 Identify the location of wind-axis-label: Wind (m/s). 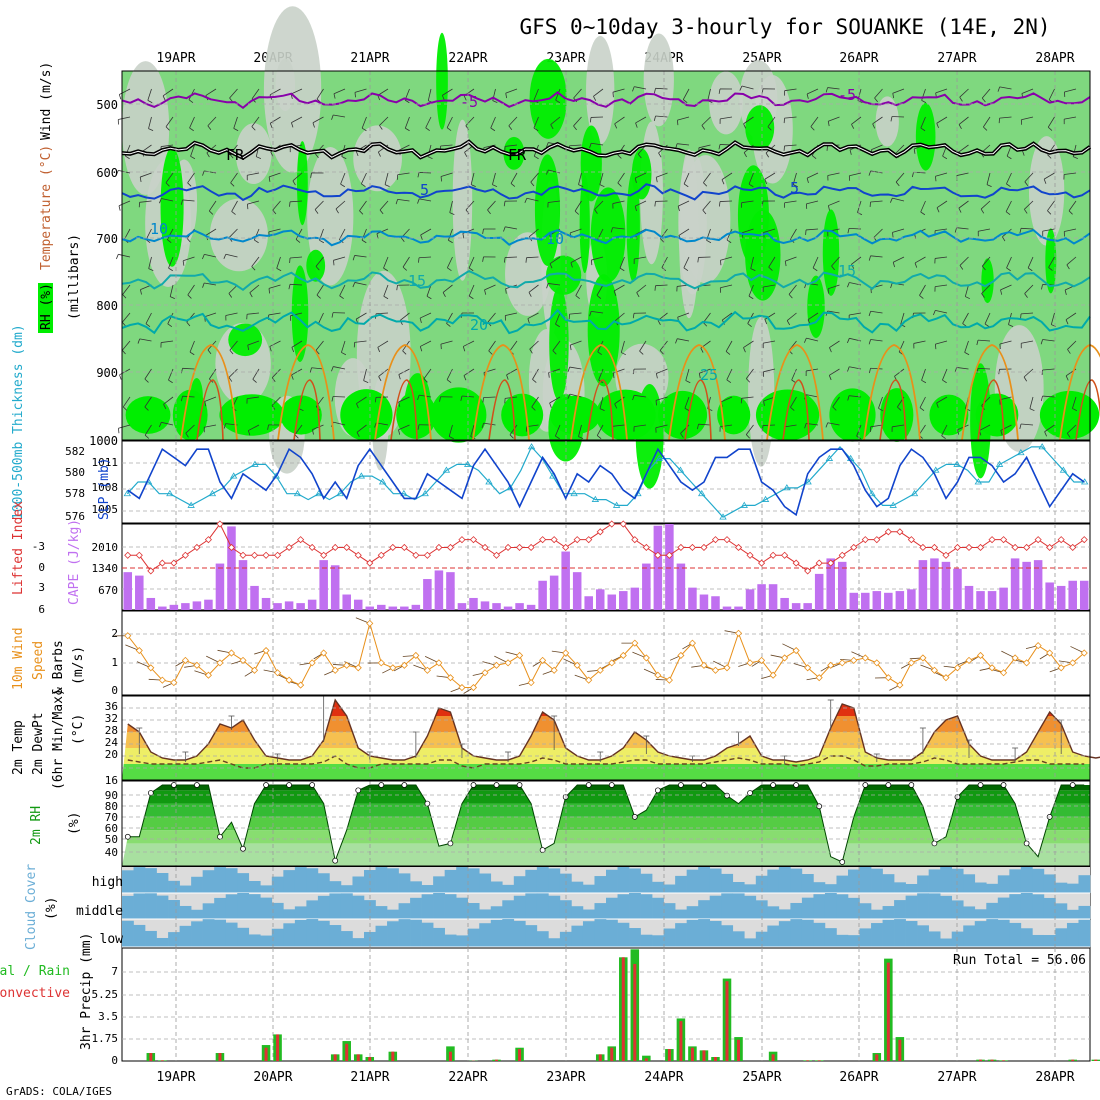
(46, 101).